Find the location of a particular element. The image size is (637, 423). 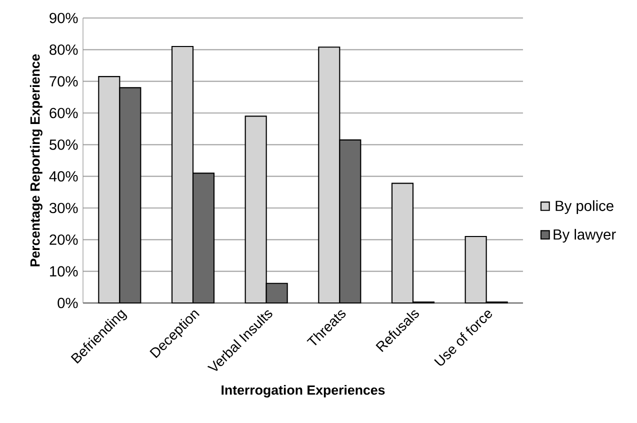

y-tick-label: 90% is located at coordinates (64, 18).